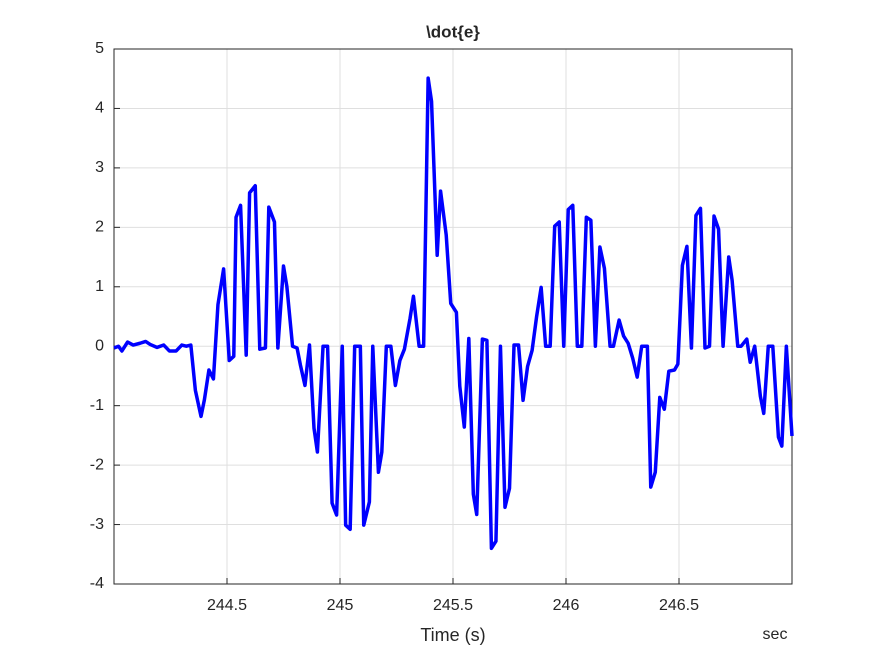 The width and height of the screenshot is (875, 656). I want to click on x-axis-label: Time (s), so click(452, 635).